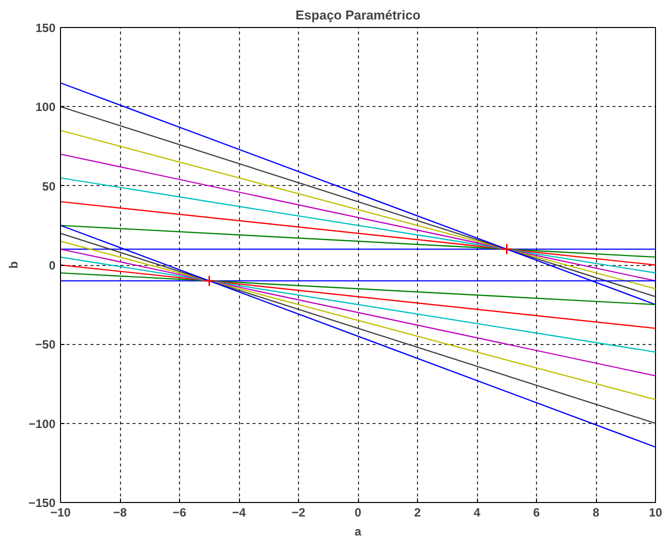 This screenshot has height=541, width=667. What do you see at coordinates (45, 345) in the screenshot?
I see `y-tick-label: −50` at bounding box center [45, 345].